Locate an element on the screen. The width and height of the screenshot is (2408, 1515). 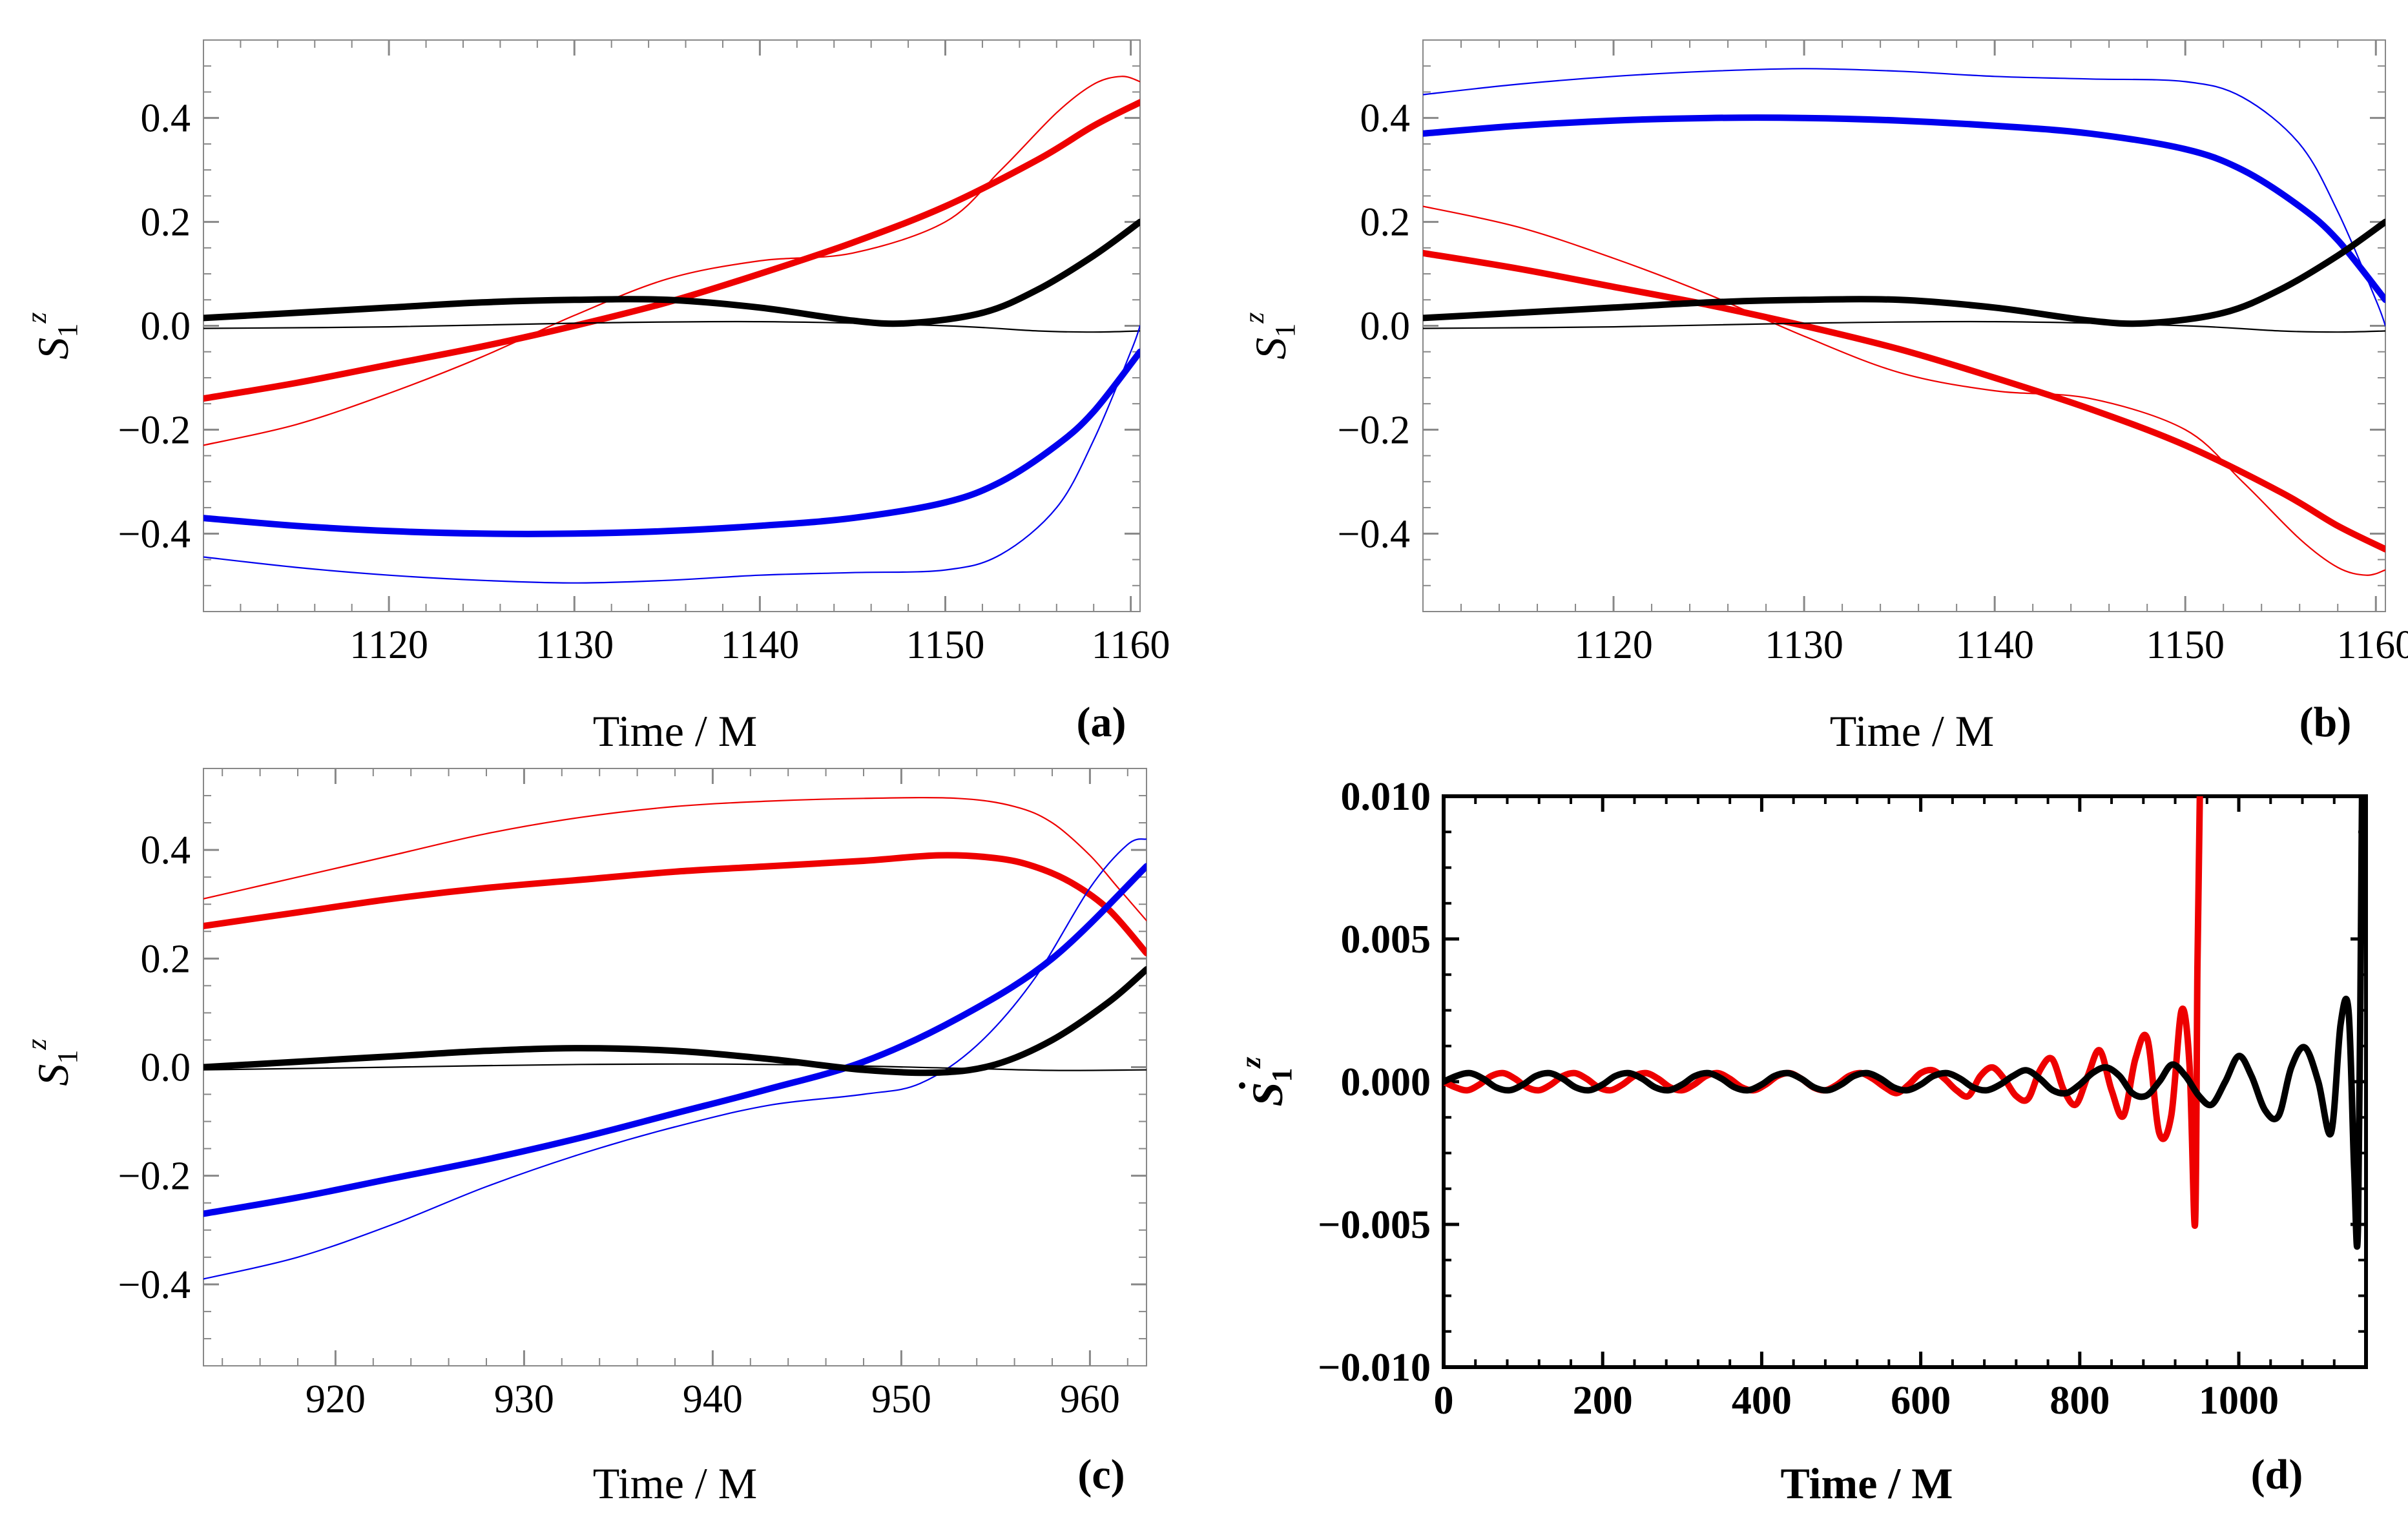
panel-d-ytick-label: 0.000 is located at coordinates (1386, 1082).